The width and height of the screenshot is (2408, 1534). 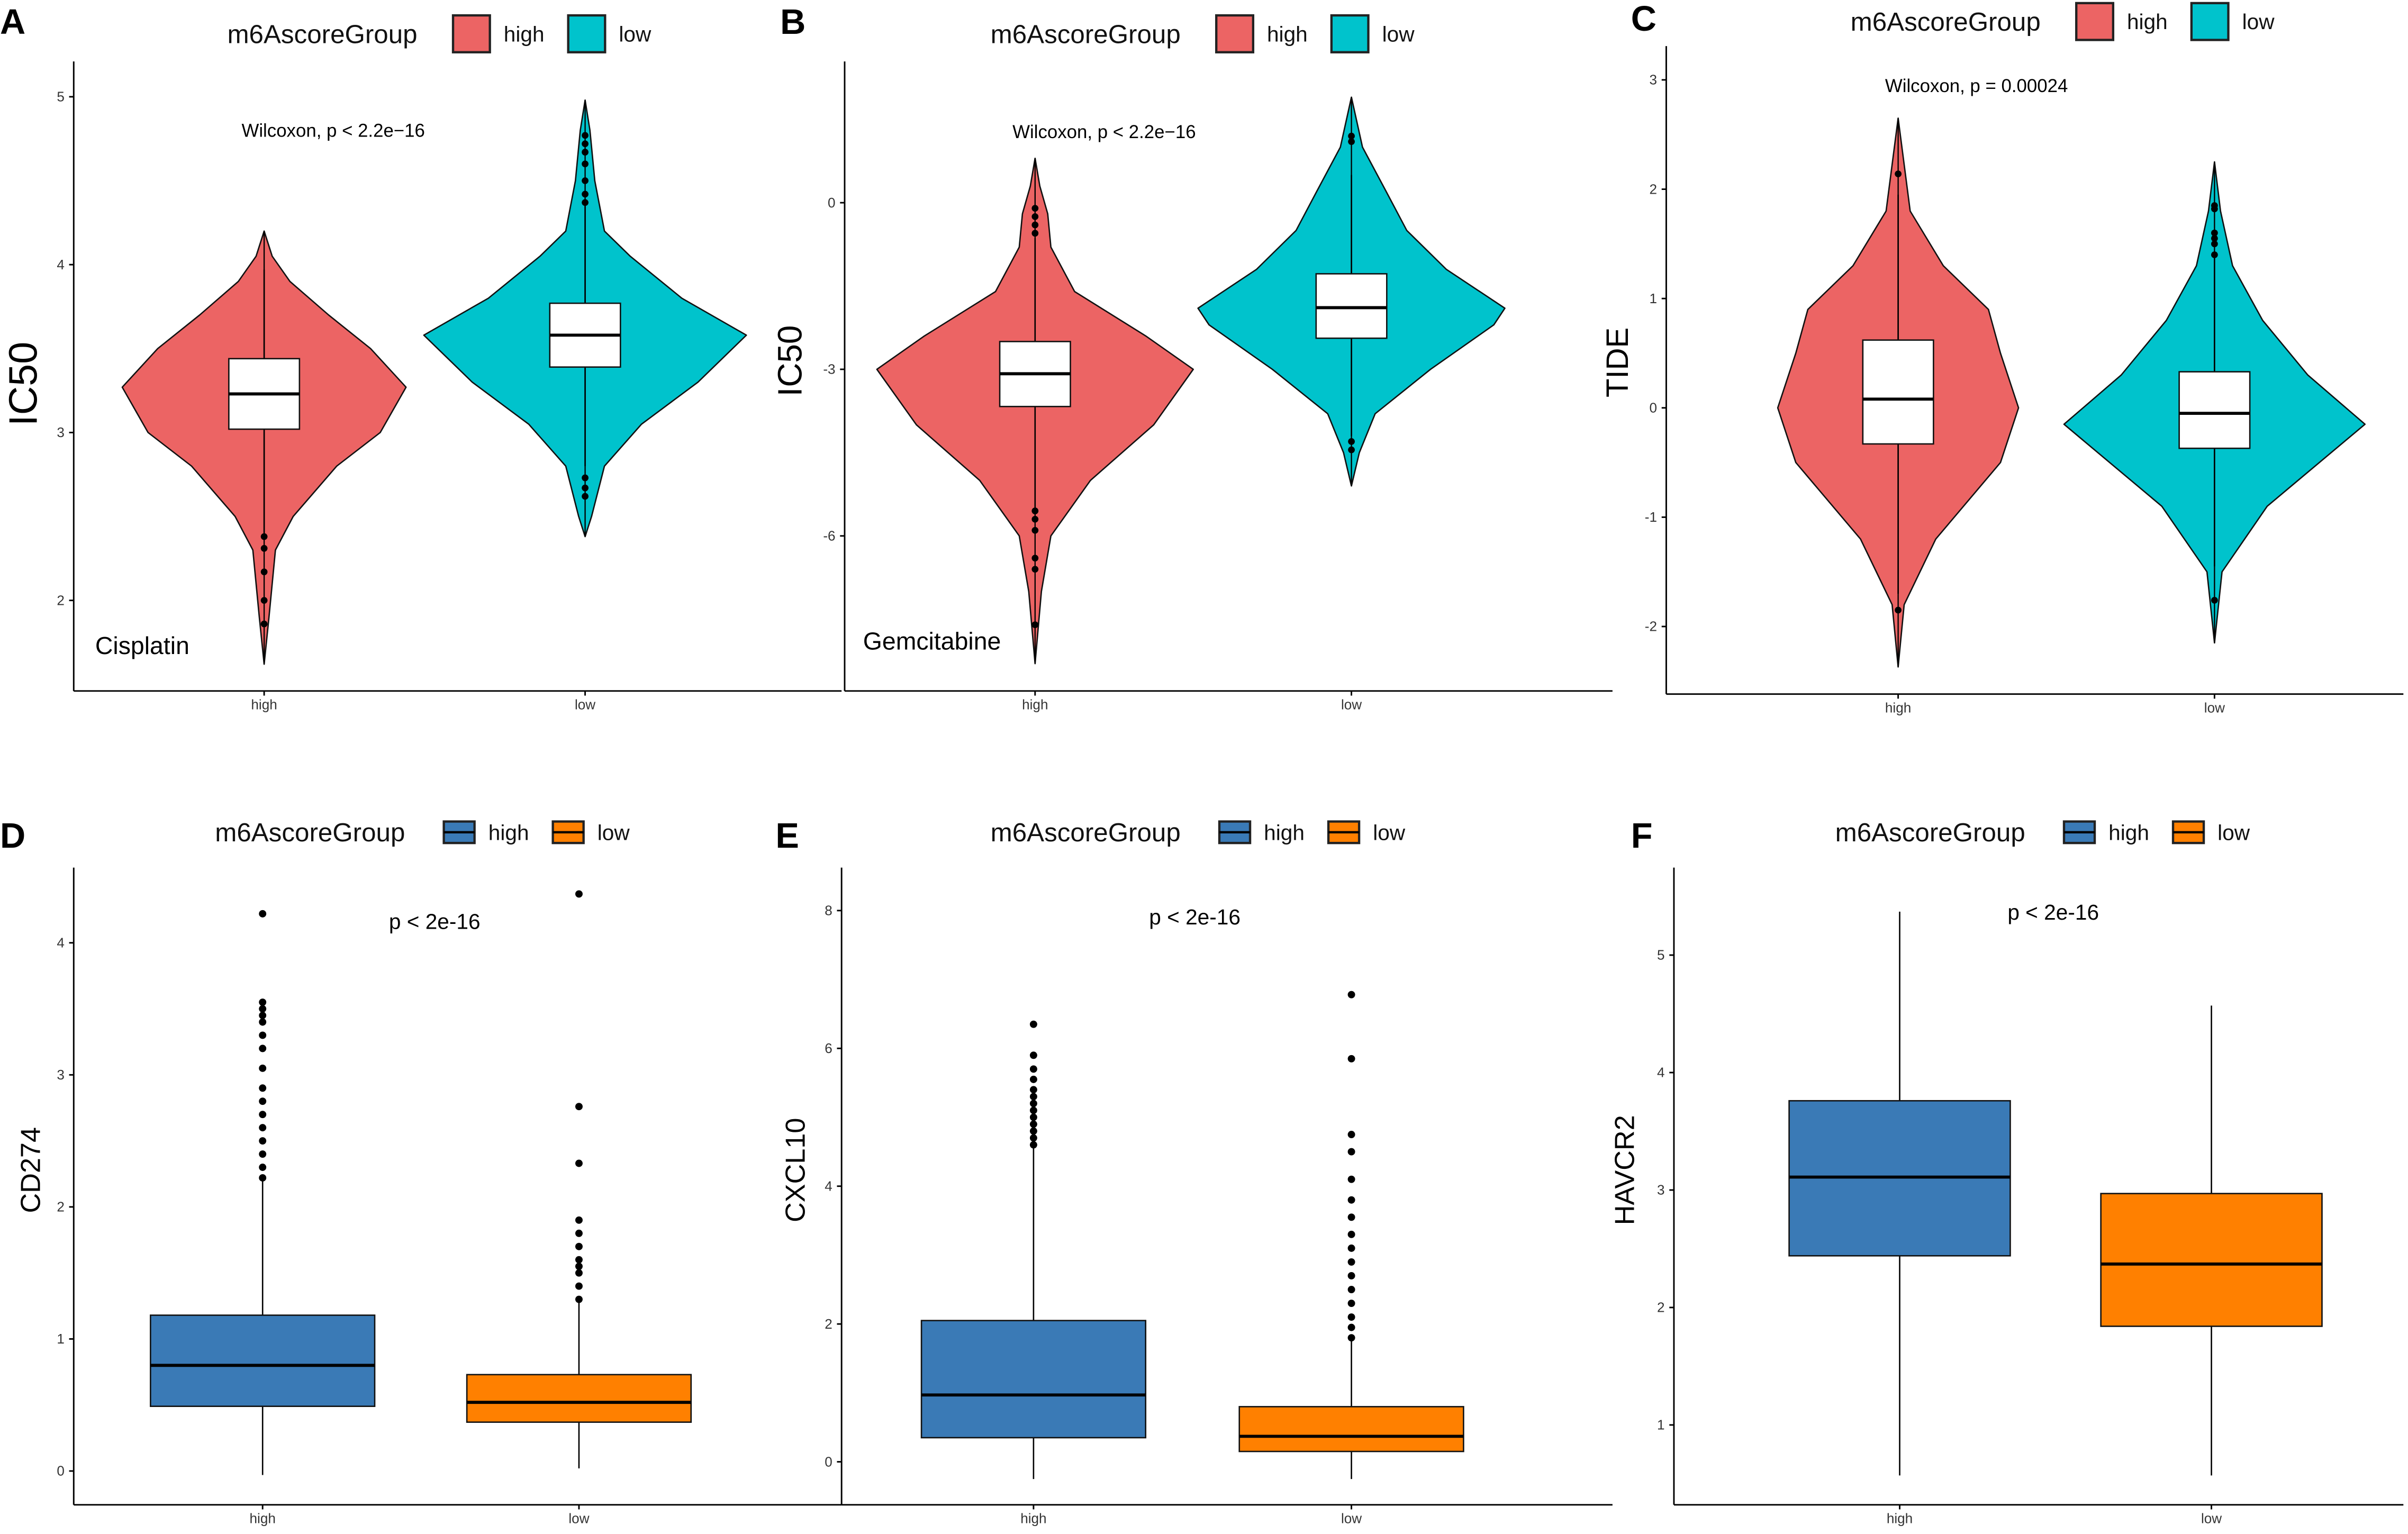 I want to click on y-tick-label: 5, so click(x=1661, y=955).